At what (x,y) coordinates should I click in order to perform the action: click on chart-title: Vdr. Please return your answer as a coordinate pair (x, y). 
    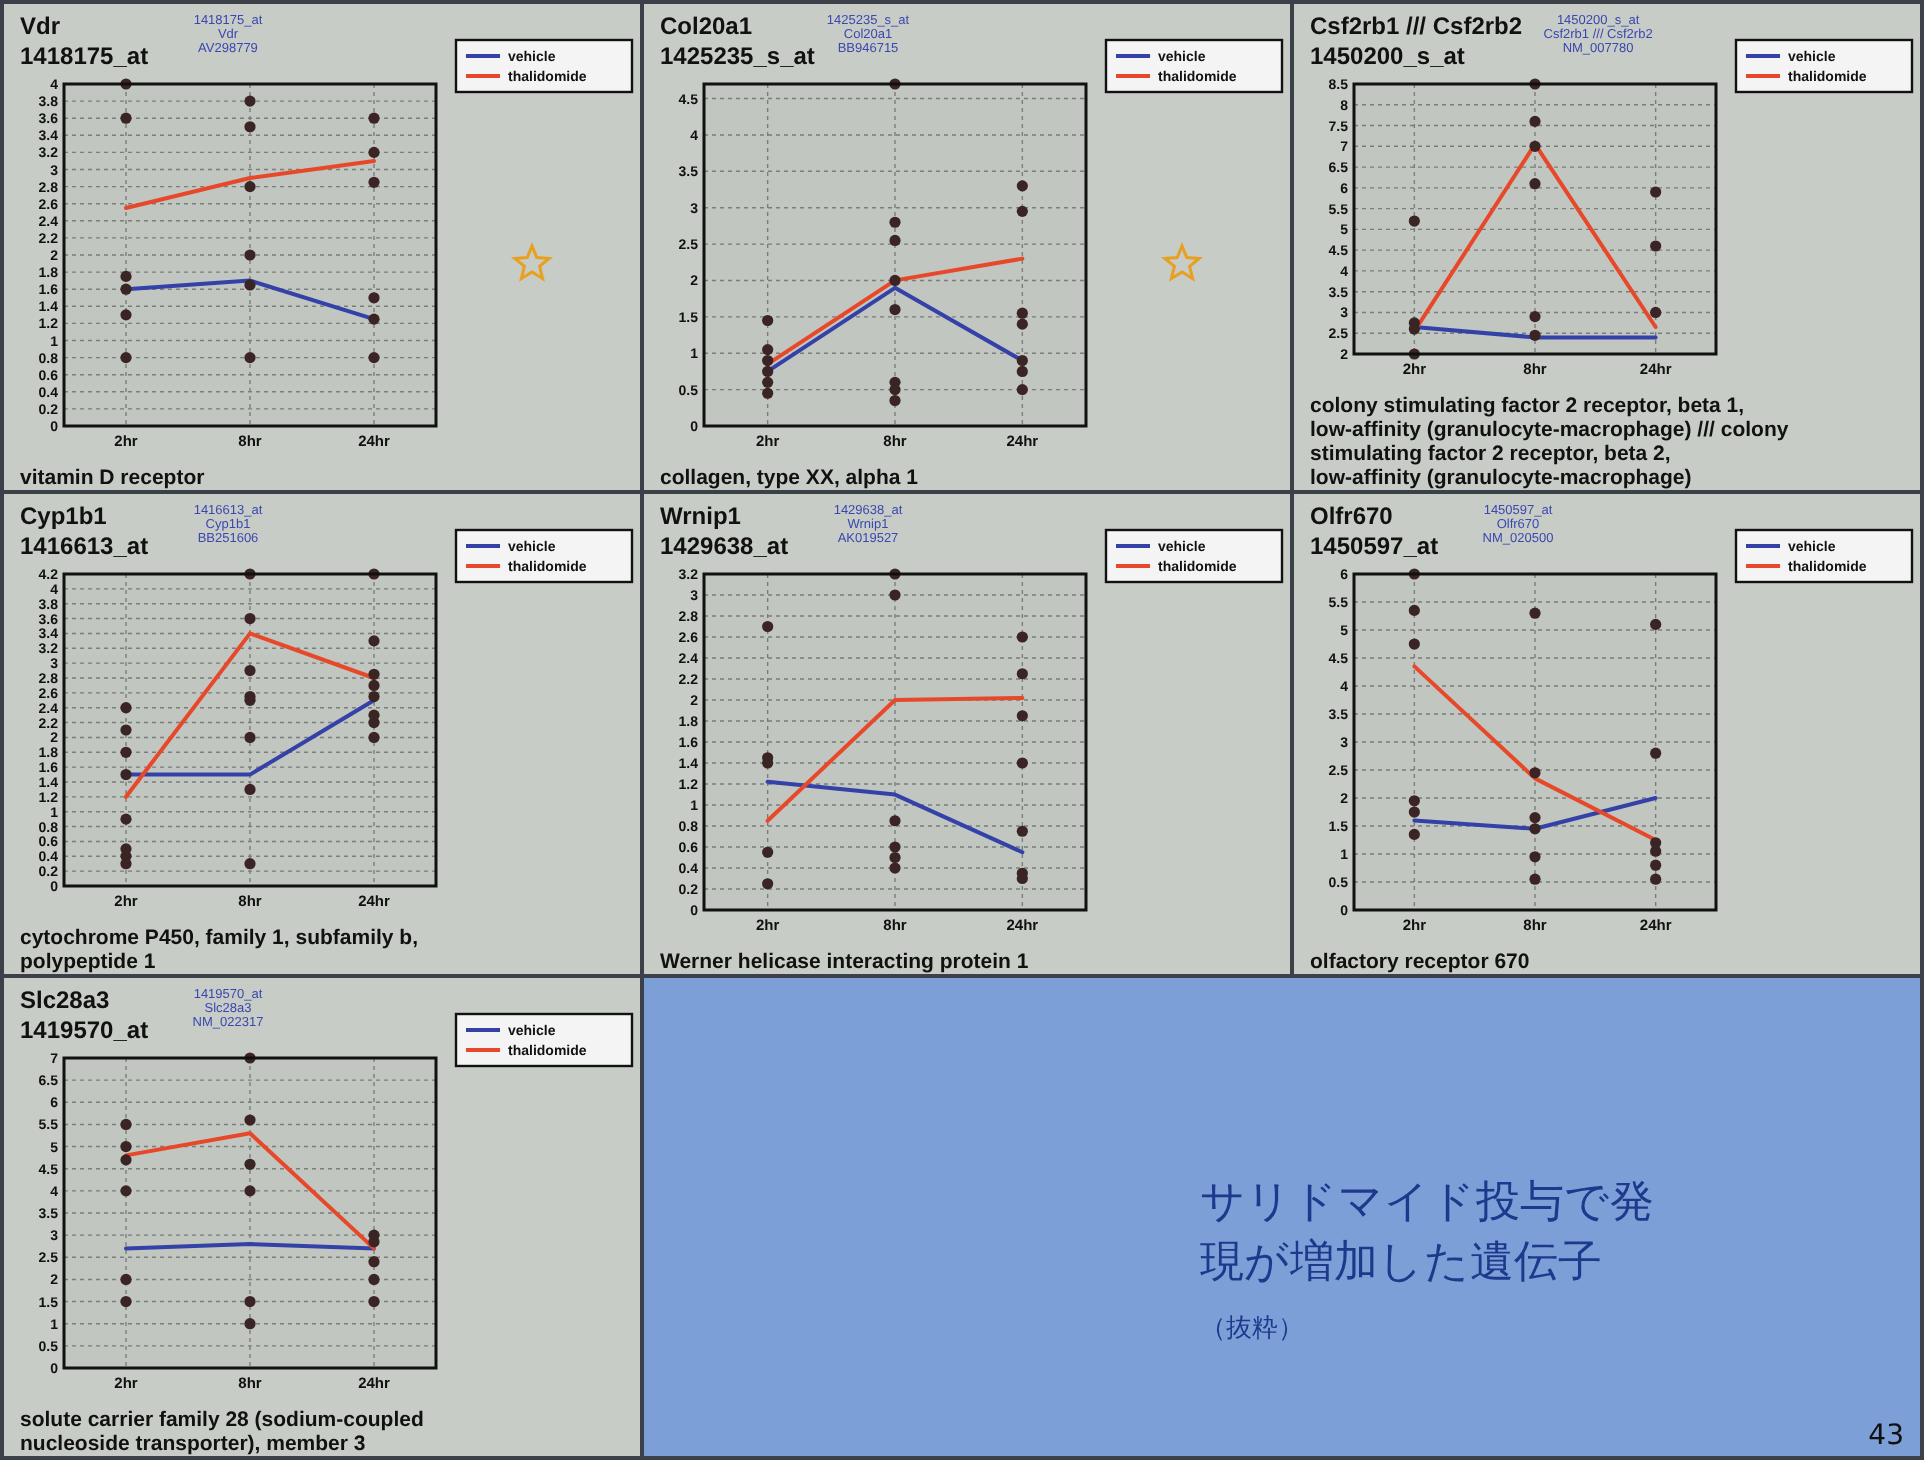
    Looking at the image, I should click on (40, 26).